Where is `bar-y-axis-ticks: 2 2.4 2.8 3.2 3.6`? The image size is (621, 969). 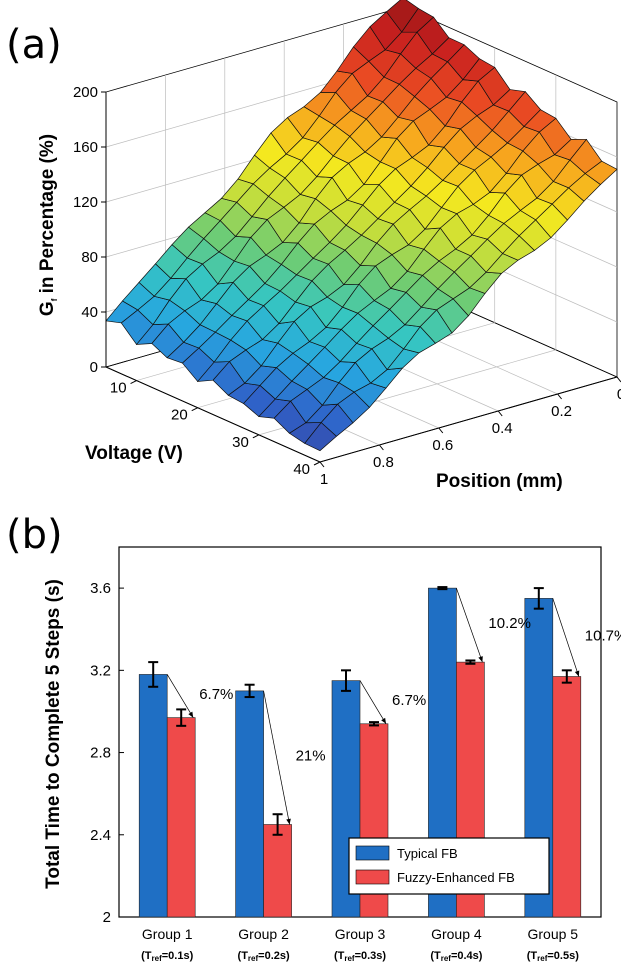 bar-y-axis-ticks: 2 2.4 2.8 3.2 3.6 is located at coordinates (107, 753).